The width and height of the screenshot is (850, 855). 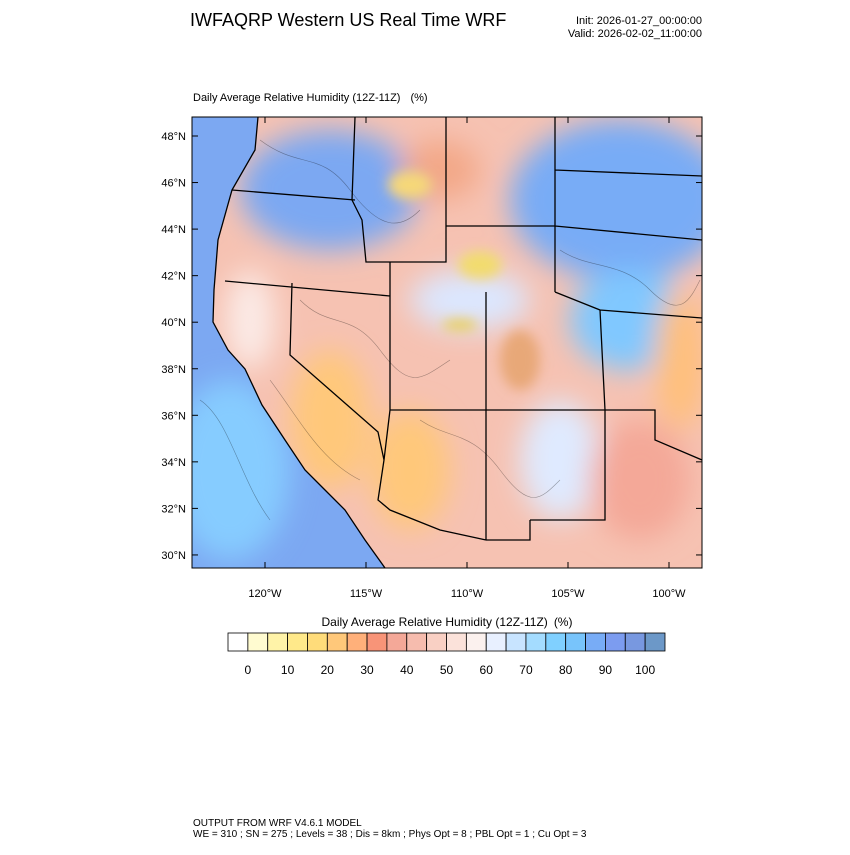 What do you see at coordinates (288, 670) in the screenshot?
I see `colorbar-label: 10` at bounding box center [288, 670].